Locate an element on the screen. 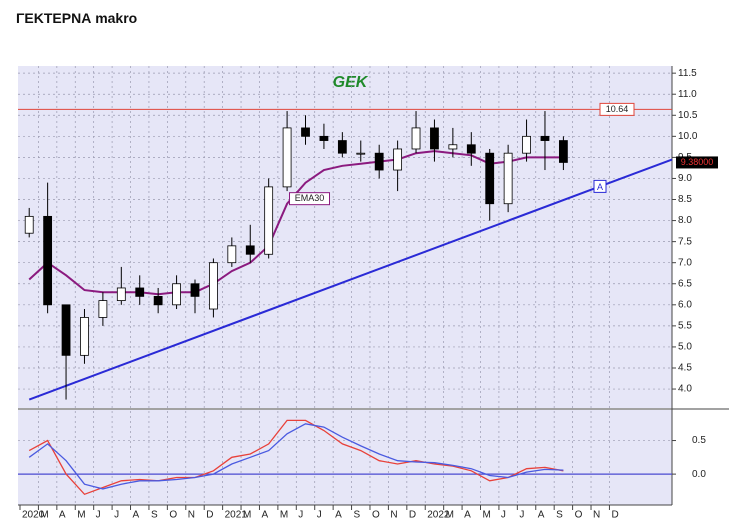 The width and height of the screenshot is (729, 523). y-tick-label: 4.5 is located at coordinates (685, 368).